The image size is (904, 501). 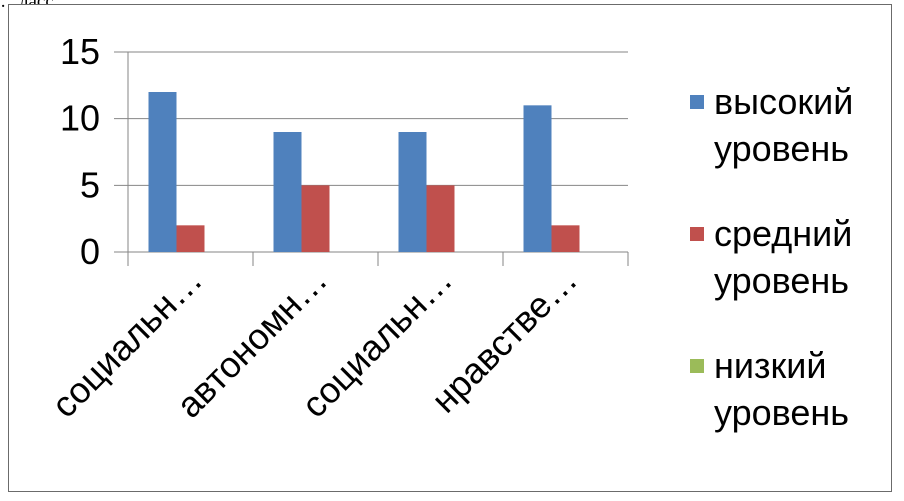 I want to click on bar-series1-cat1, so click(x=315, y=218).